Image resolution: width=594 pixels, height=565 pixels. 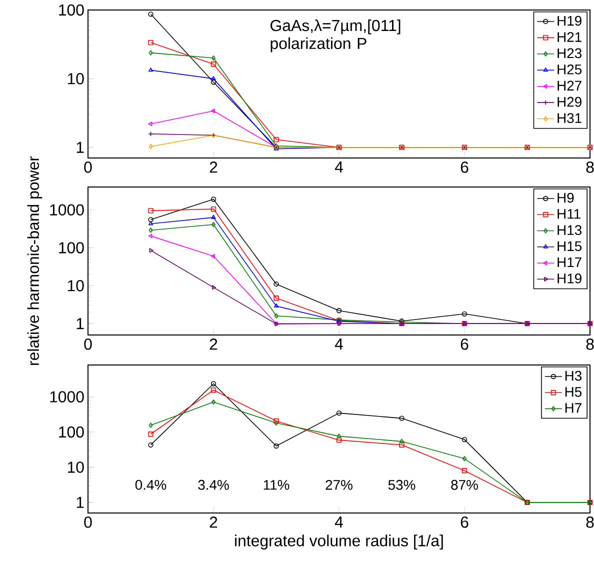 I want to click on annotation: 87%, so click(x=464, y=485).